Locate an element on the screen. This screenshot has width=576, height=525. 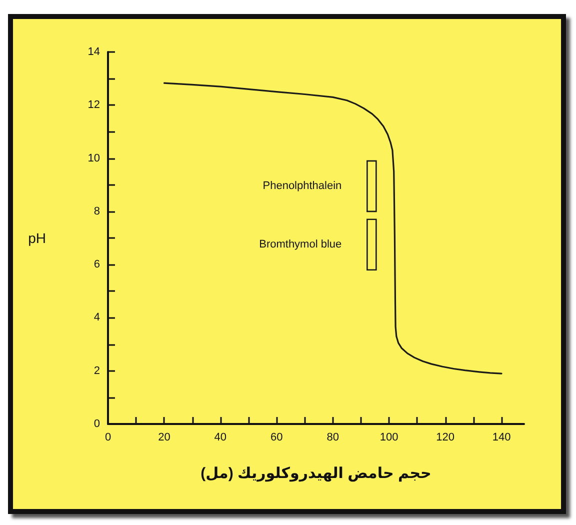
y-axis-title: pH is located at coordinates (37, 238).